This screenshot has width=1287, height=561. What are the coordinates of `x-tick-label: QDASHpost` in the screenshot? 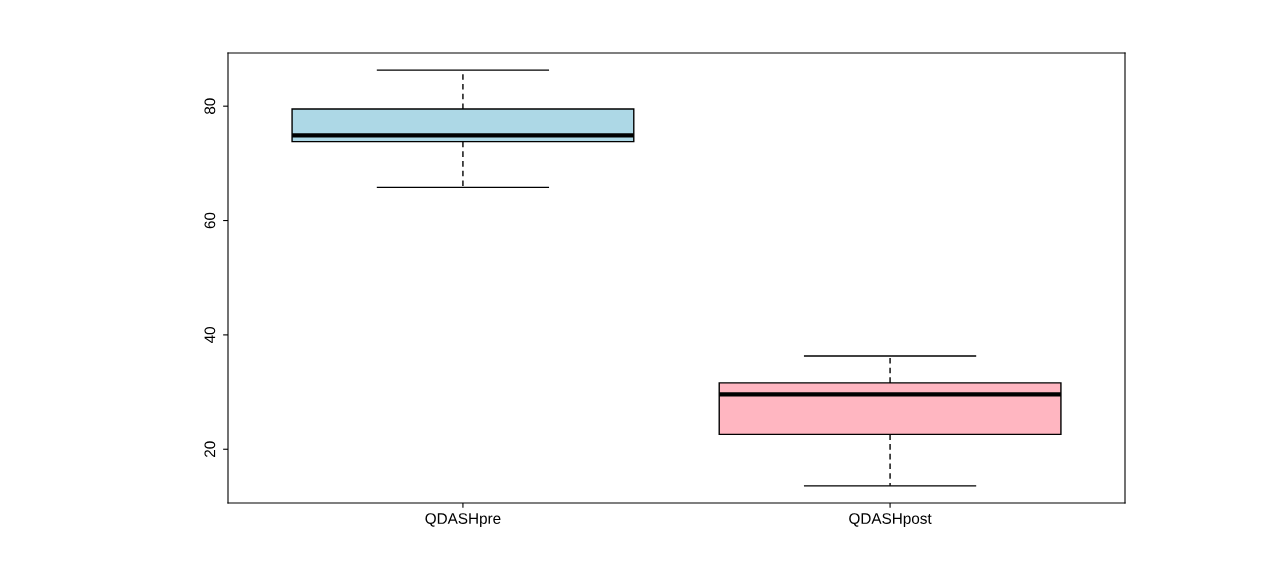 It's located at (890, 520).